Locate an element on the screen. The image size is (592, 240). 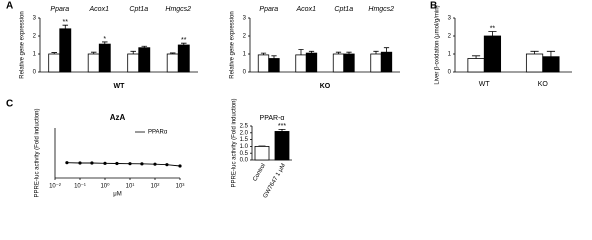
x-tick-label: 10⁻² is located at coordinates (55, 187).